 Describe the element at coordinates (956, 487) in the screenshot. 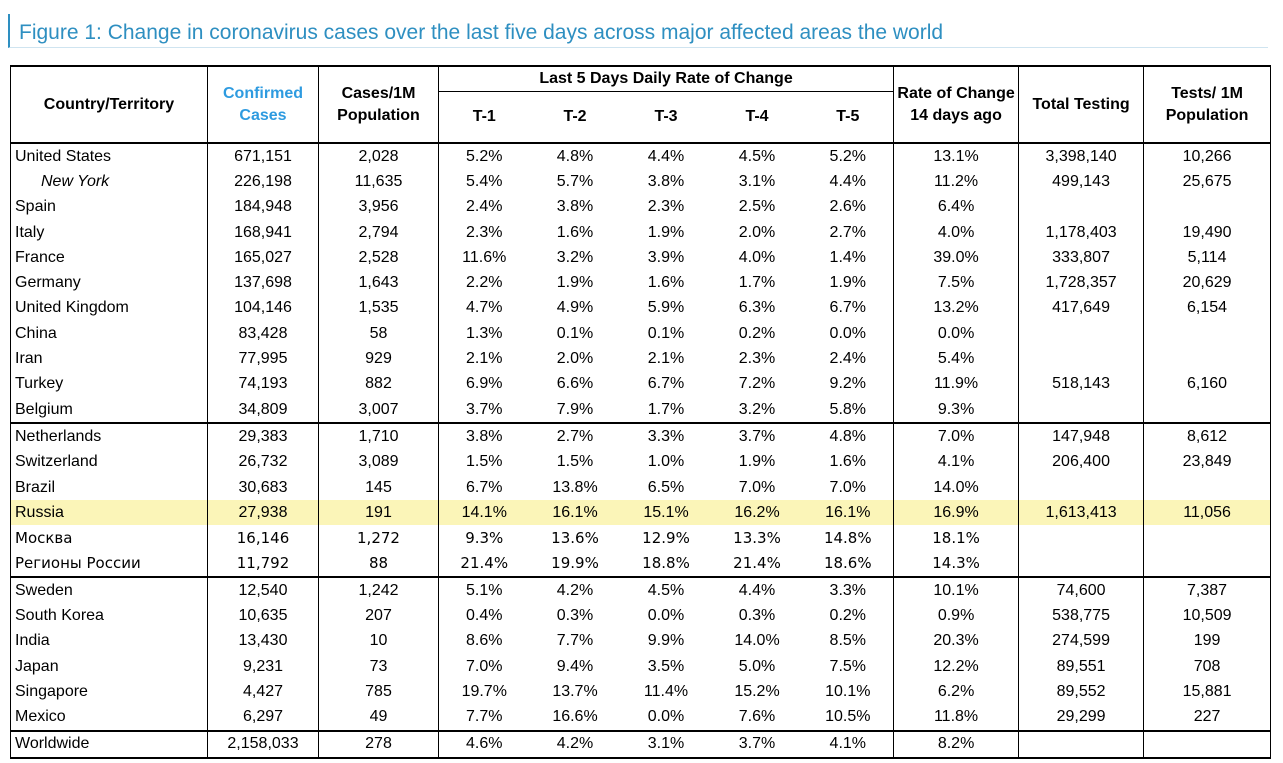

I see `cell-rate-14-days: 14.0%` at that location.